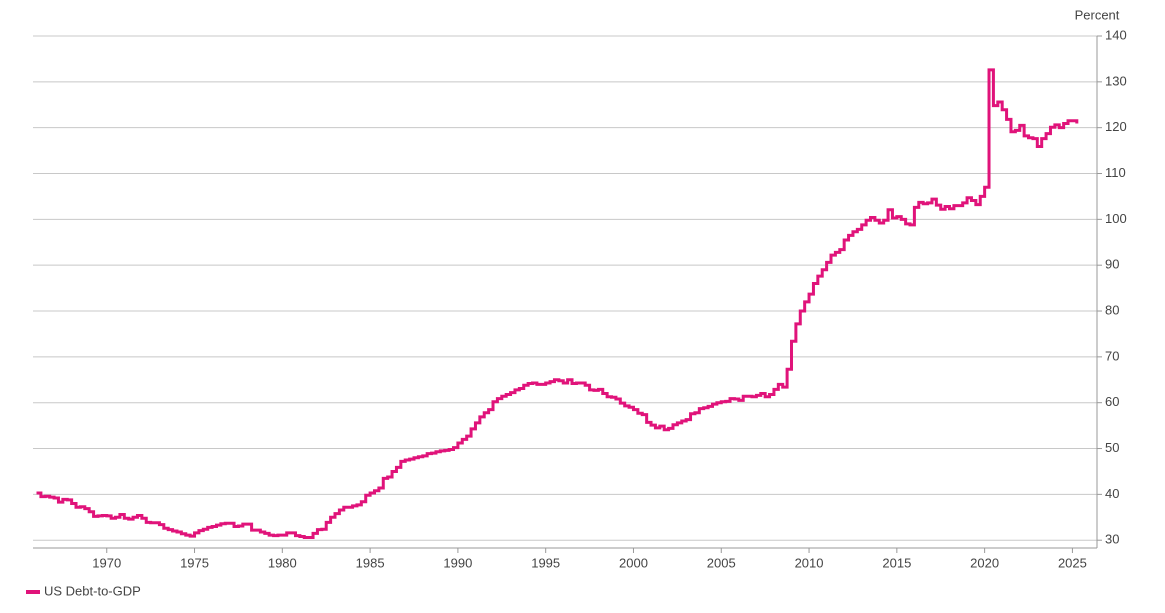  I want to click on y-axis-label: Percent, so click(1097, 14).